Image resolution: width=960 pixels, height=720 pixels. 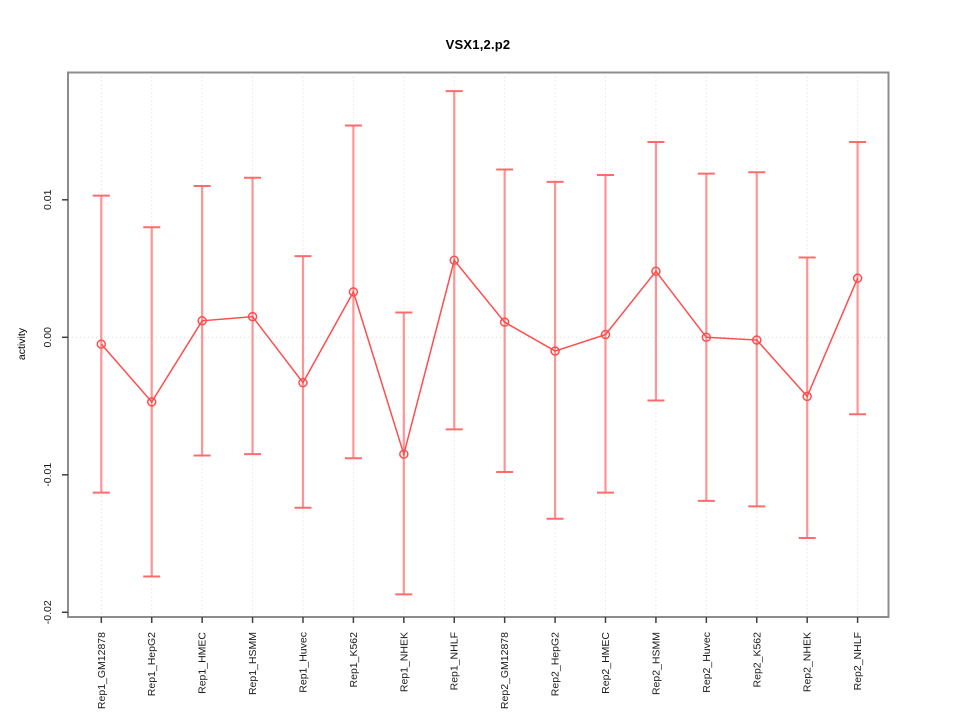 What do you see at coordinates (505, 670) in the screenshot?
I see `x-tick-label: Rep2_GM12878` at bounding box center [505, 670].